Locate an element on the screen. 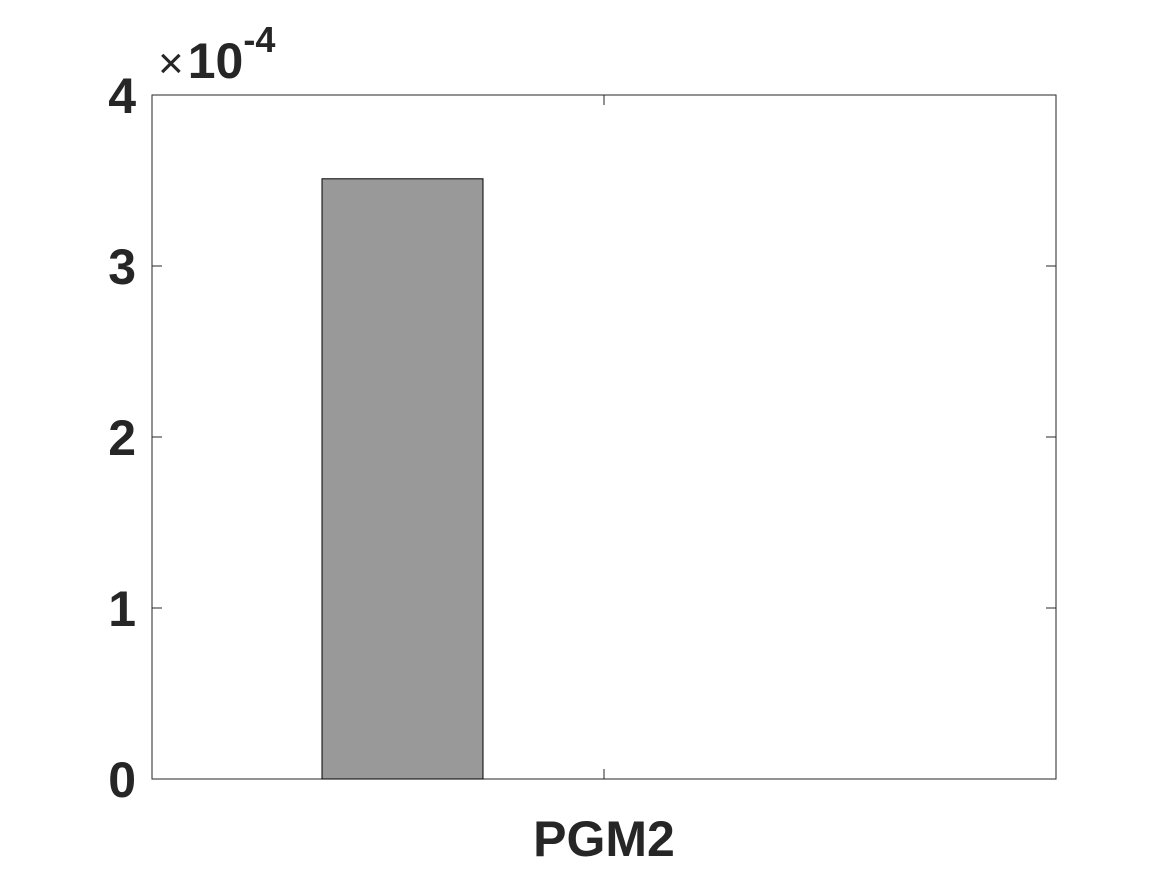 The width and height of the screenshot is (1167, 875). x-tick-labels: PGM2 is located at coordinates (604, 839).